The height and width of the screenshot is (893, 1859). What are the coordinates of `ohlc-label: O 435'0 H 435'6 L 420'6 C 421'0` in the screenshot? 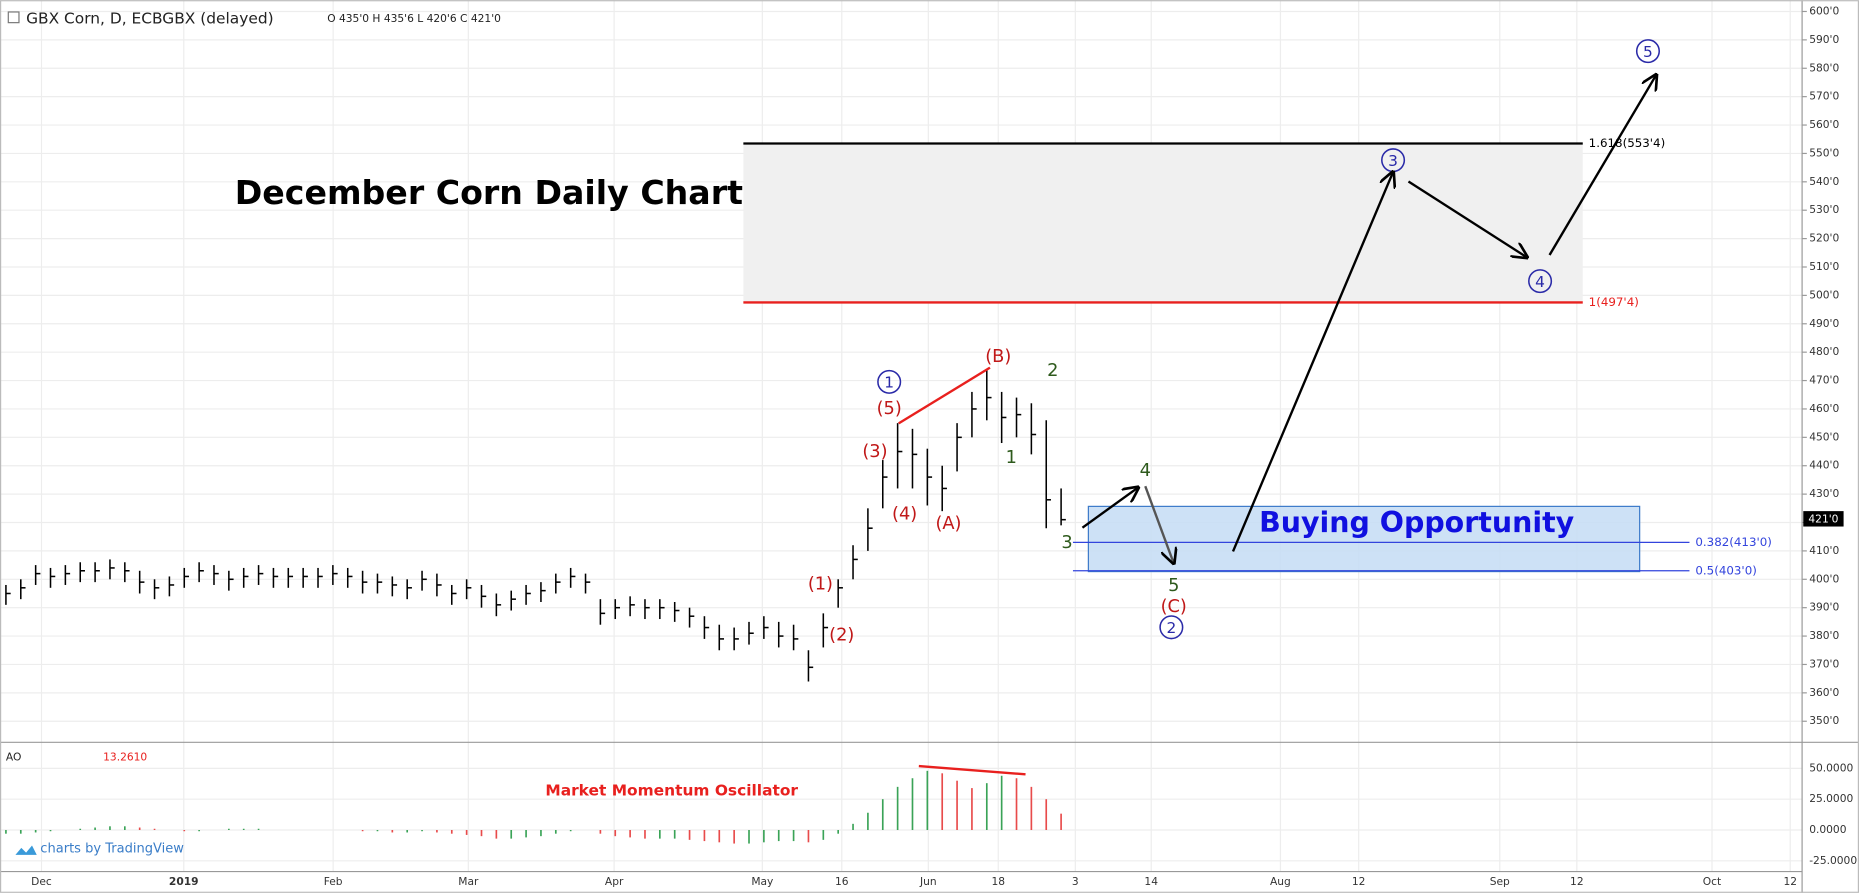 It's located at (414, 18).